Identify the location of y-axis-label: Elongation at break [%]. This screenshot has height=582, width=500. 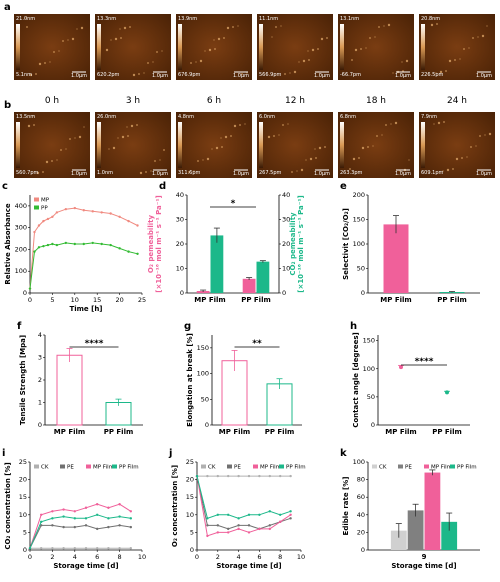
(190, 380).